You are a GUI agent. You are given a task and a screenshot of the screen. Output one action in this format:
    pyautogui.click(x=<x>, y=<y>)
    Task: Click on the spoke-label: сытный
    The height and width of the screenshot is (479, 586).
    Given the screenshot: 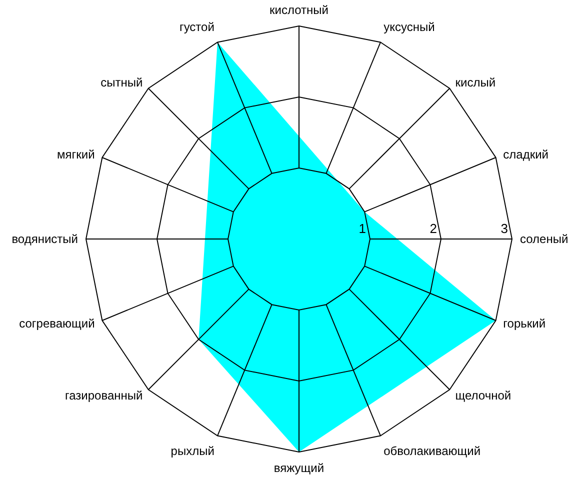 What is the action you would take?
    pyautogui.click(x=121, y=83)
    